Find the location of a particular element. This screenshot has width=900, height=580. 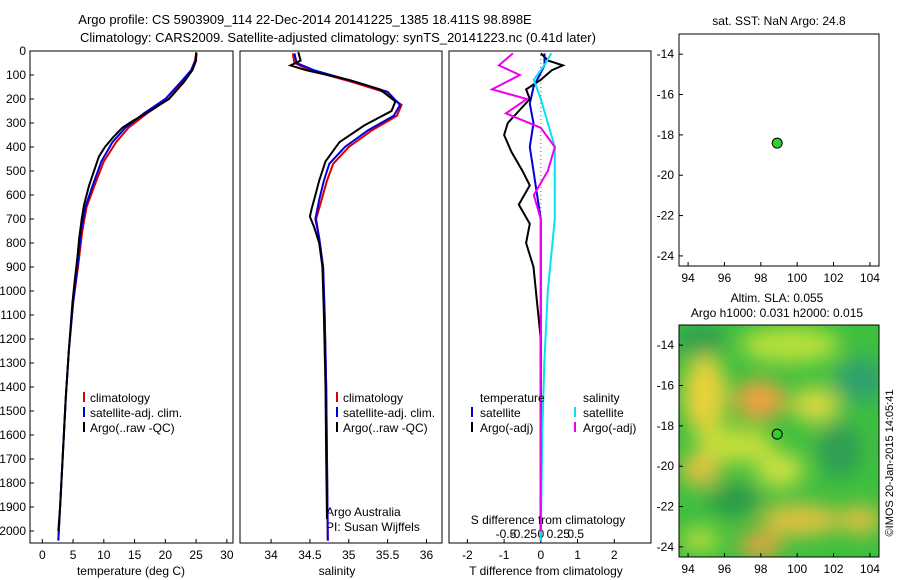

credit-text: ©IMOS 20-Jan-2015 14:05:41 is located at coordinates (890, 463).